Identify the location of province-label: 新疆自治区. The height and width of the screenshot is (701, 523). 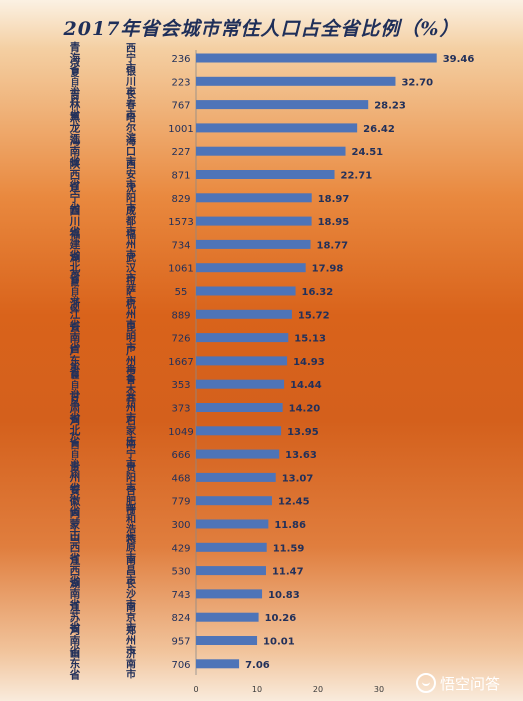
(75, 384).